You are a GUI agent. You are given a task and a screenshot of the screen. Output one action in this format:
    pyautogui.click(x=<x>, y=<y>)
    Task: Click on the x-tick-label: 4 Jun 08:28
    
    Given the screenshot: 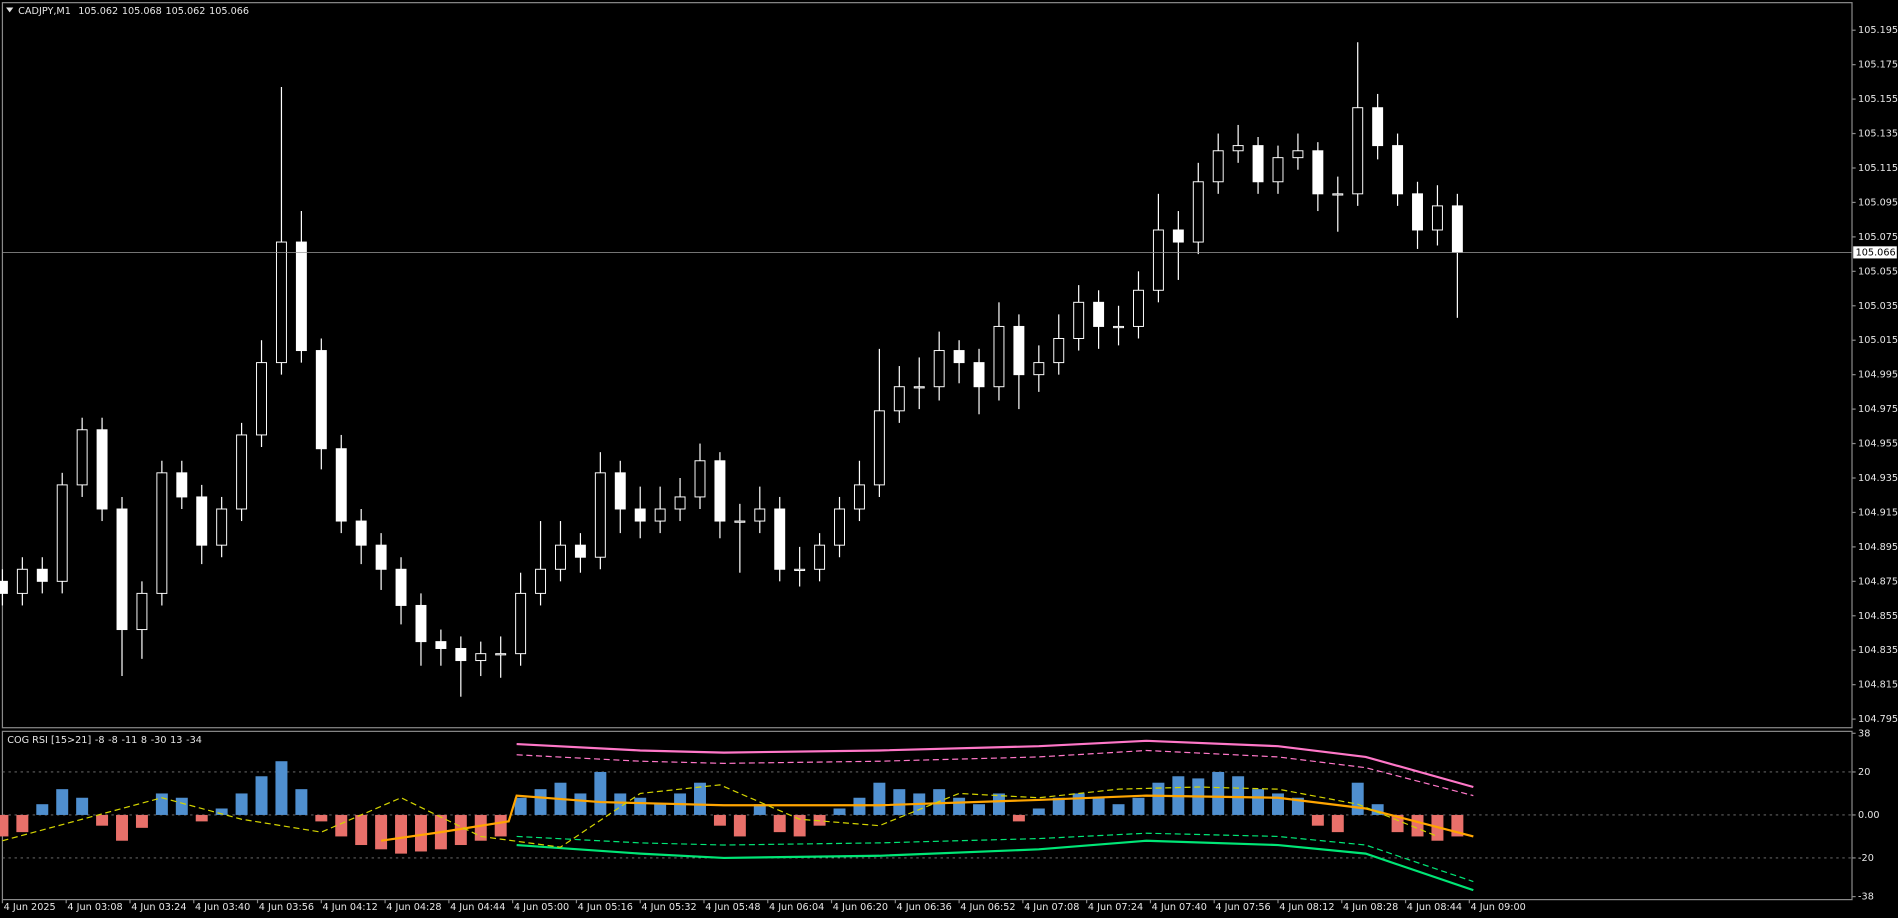 What is the action you would take?
    pyautogui.click(x=1370, y=907)
    